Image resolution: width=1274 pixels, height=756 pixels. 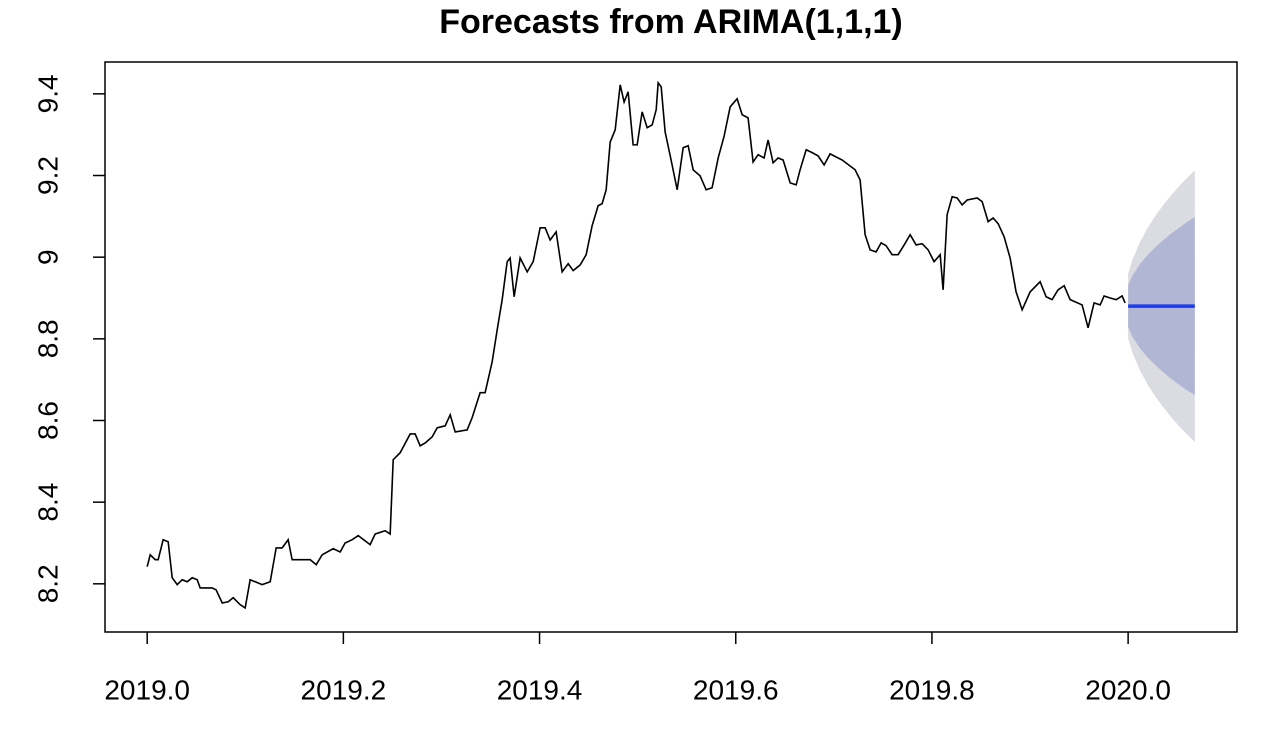 I want to click on y-tick-label: 9.4, so click(x=47, y=93).